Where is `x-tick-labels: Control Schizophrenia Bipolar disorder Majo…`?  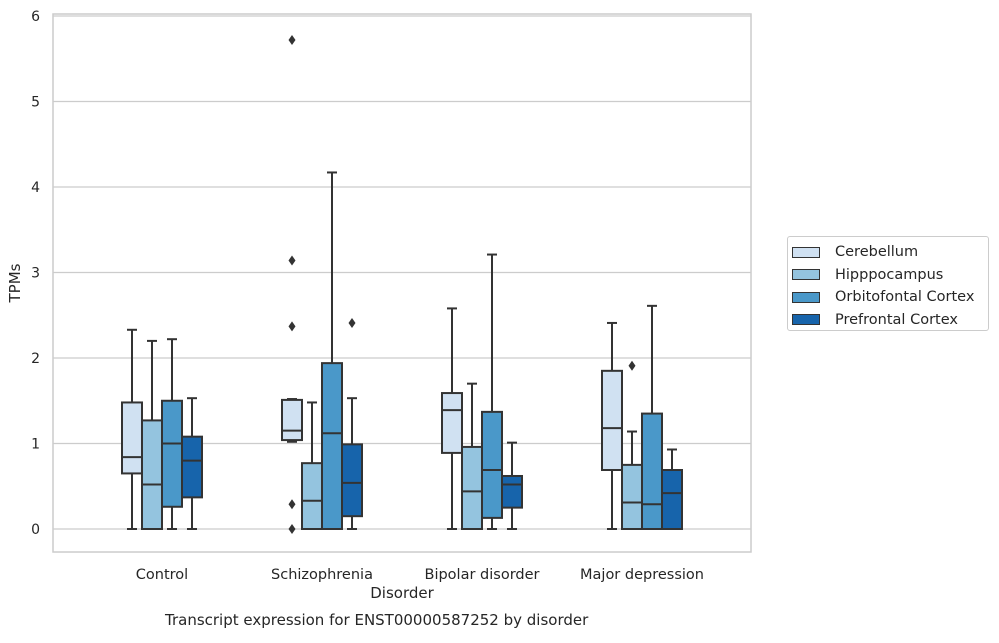
x-tick-labels: Control Schizophrenia Bipolar disorder Majo… is located at coordinates (420, 575).